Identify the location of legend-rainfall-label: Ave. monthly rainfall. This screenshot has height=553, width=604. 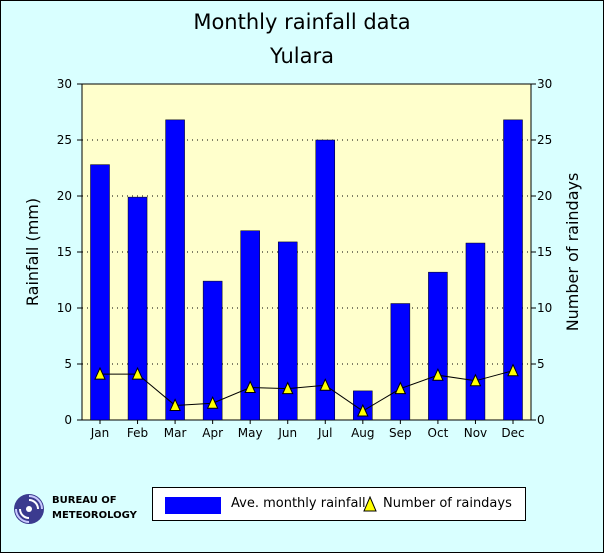
(298, 503).